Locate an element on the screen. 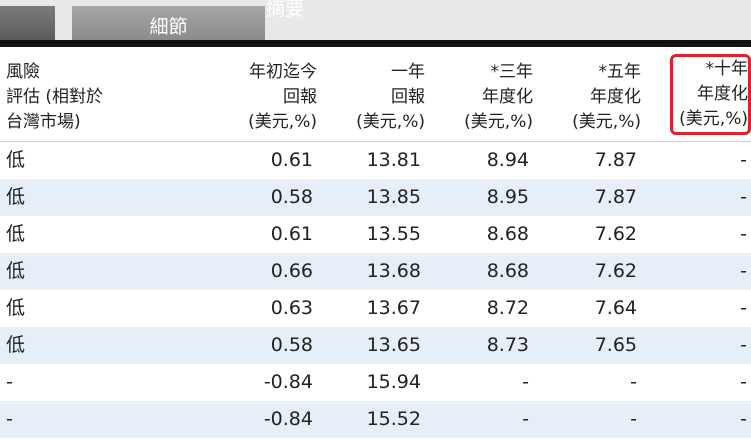  return-1y-cell: 15.52 is located at coordinates (393, 419).